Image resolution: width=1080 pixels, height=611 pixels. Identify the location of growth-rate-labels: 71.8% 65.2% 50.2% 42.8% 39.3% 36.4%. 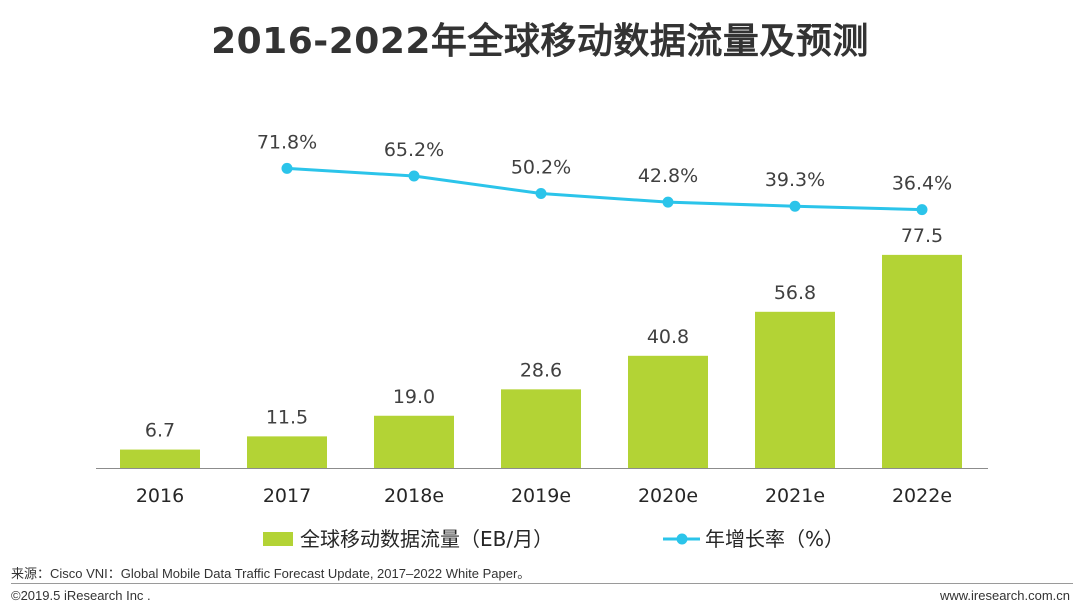
(604, 162).